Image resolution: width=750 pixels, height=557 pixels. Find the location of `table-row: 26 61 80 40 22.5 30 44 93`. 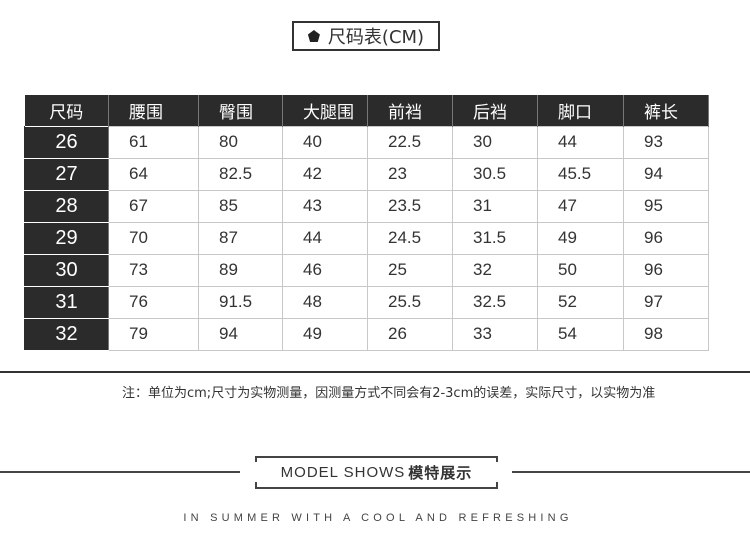

table-row: 26 61 80 40 22.5 30 44 93 is located at coordinates (366, 142).